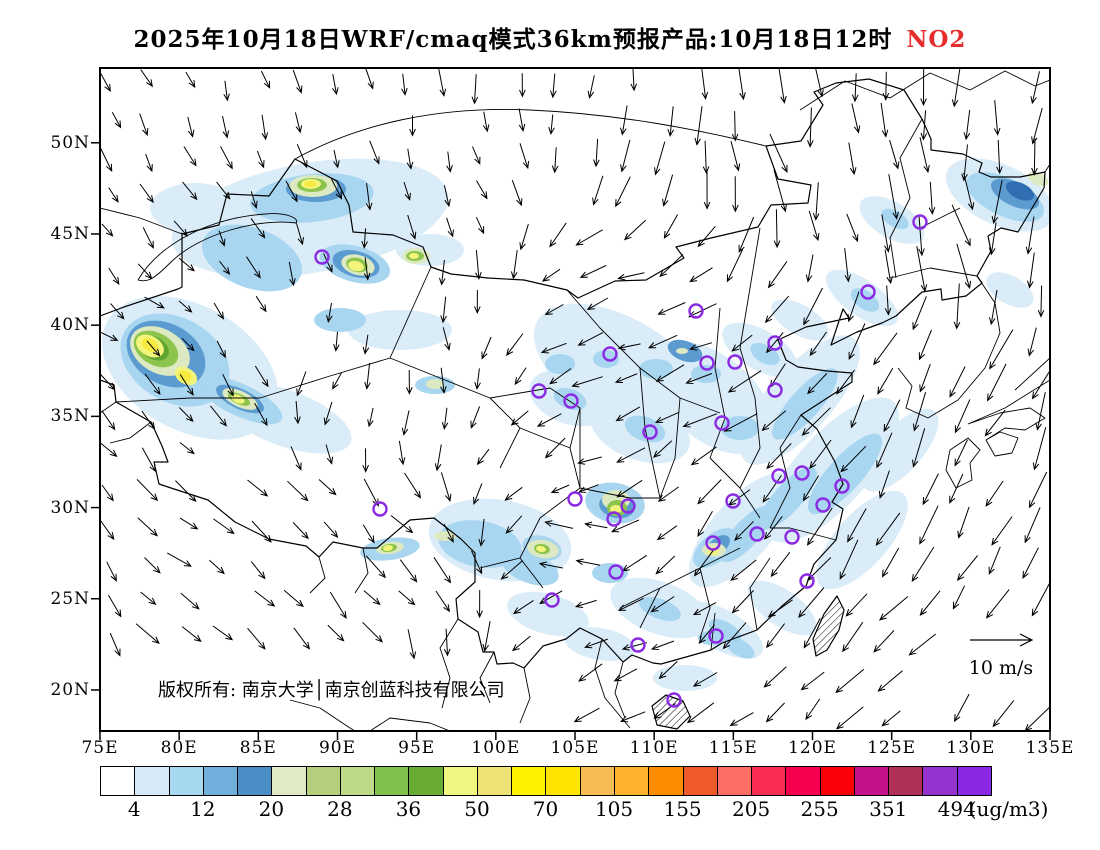 Image resolution: width=1100 pixels, height=850 pixels. What do you see at coordinates (1050, 748) in the screenshot?
I see `lon-label: 135E` at bounding box center [1050, 748].